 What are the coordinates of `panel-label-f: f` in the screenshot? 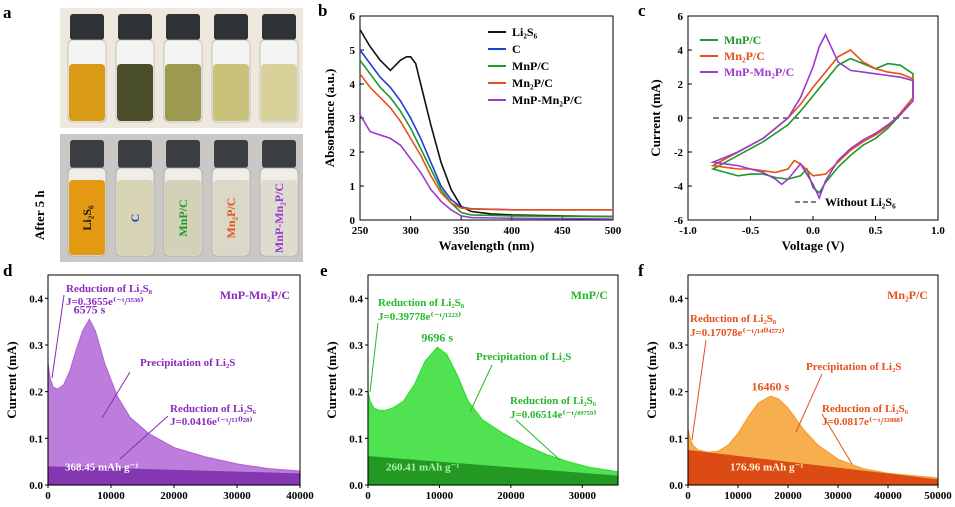 It's located at (641, 270).